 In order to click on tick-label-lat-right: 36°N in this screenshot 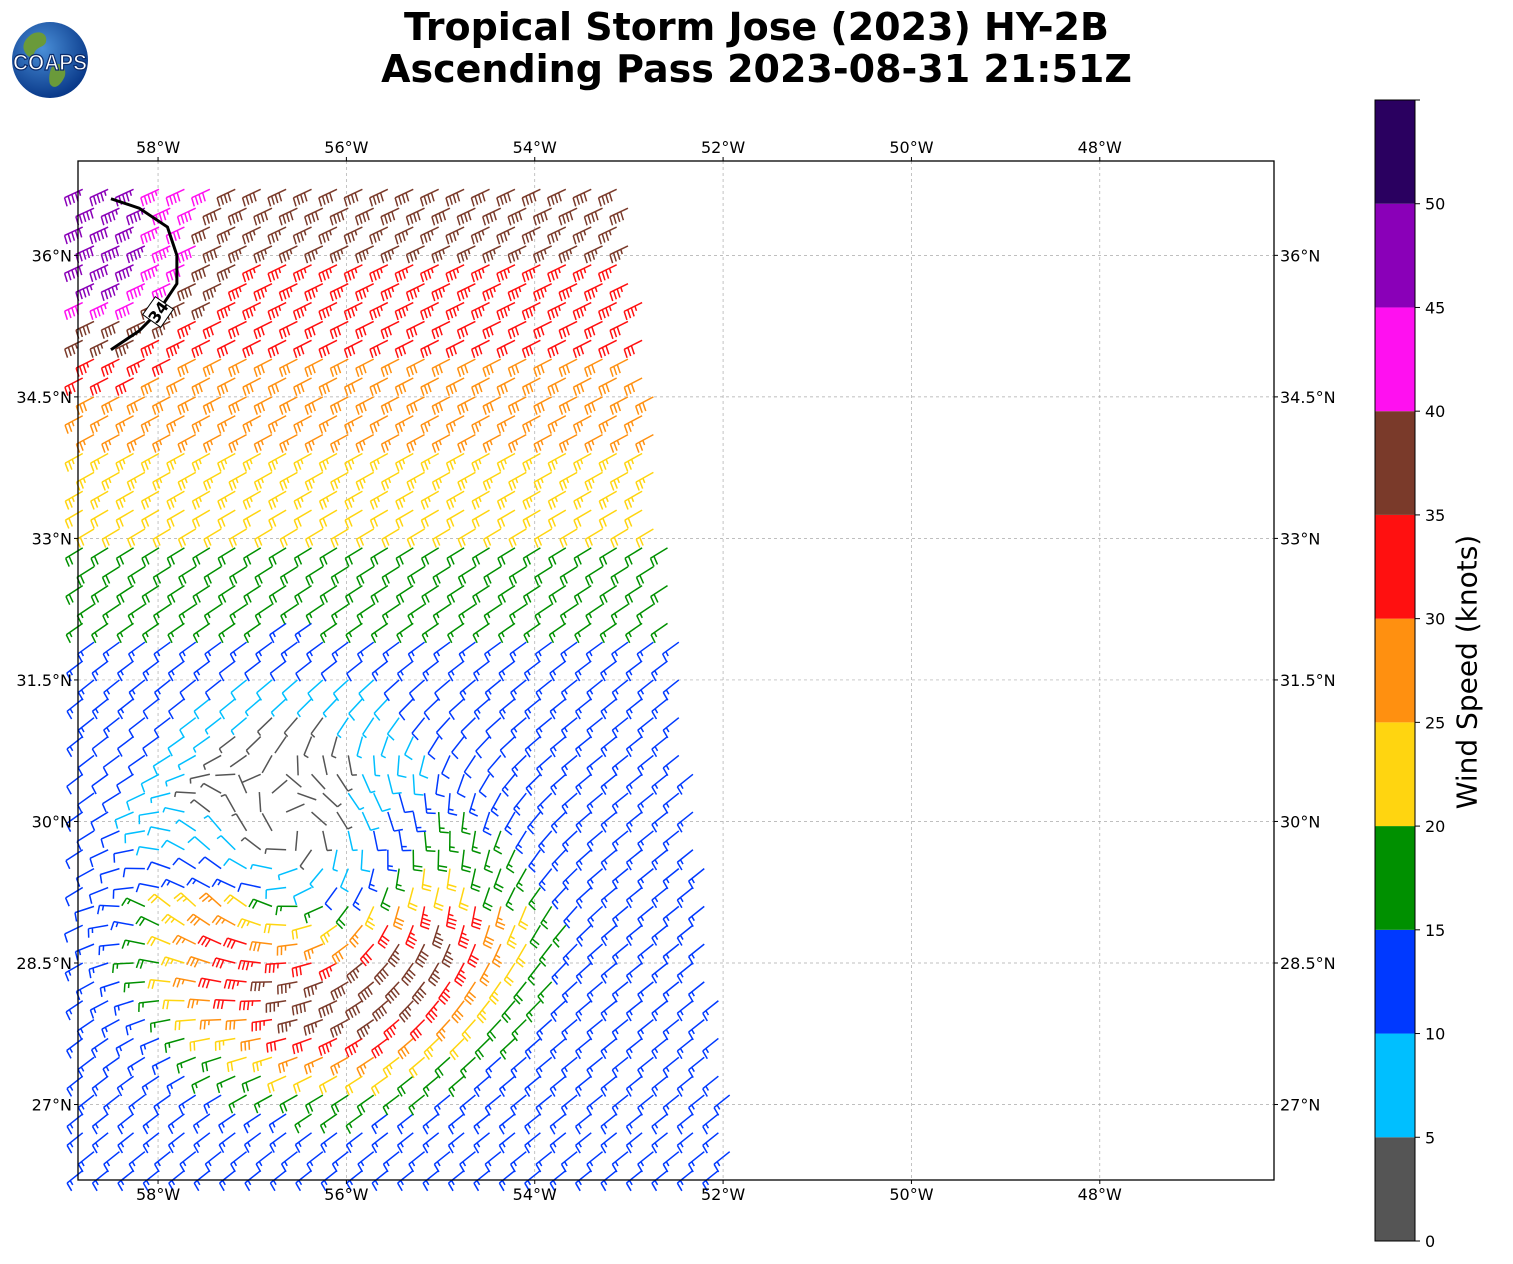, I will do `click(1300, 255)`.